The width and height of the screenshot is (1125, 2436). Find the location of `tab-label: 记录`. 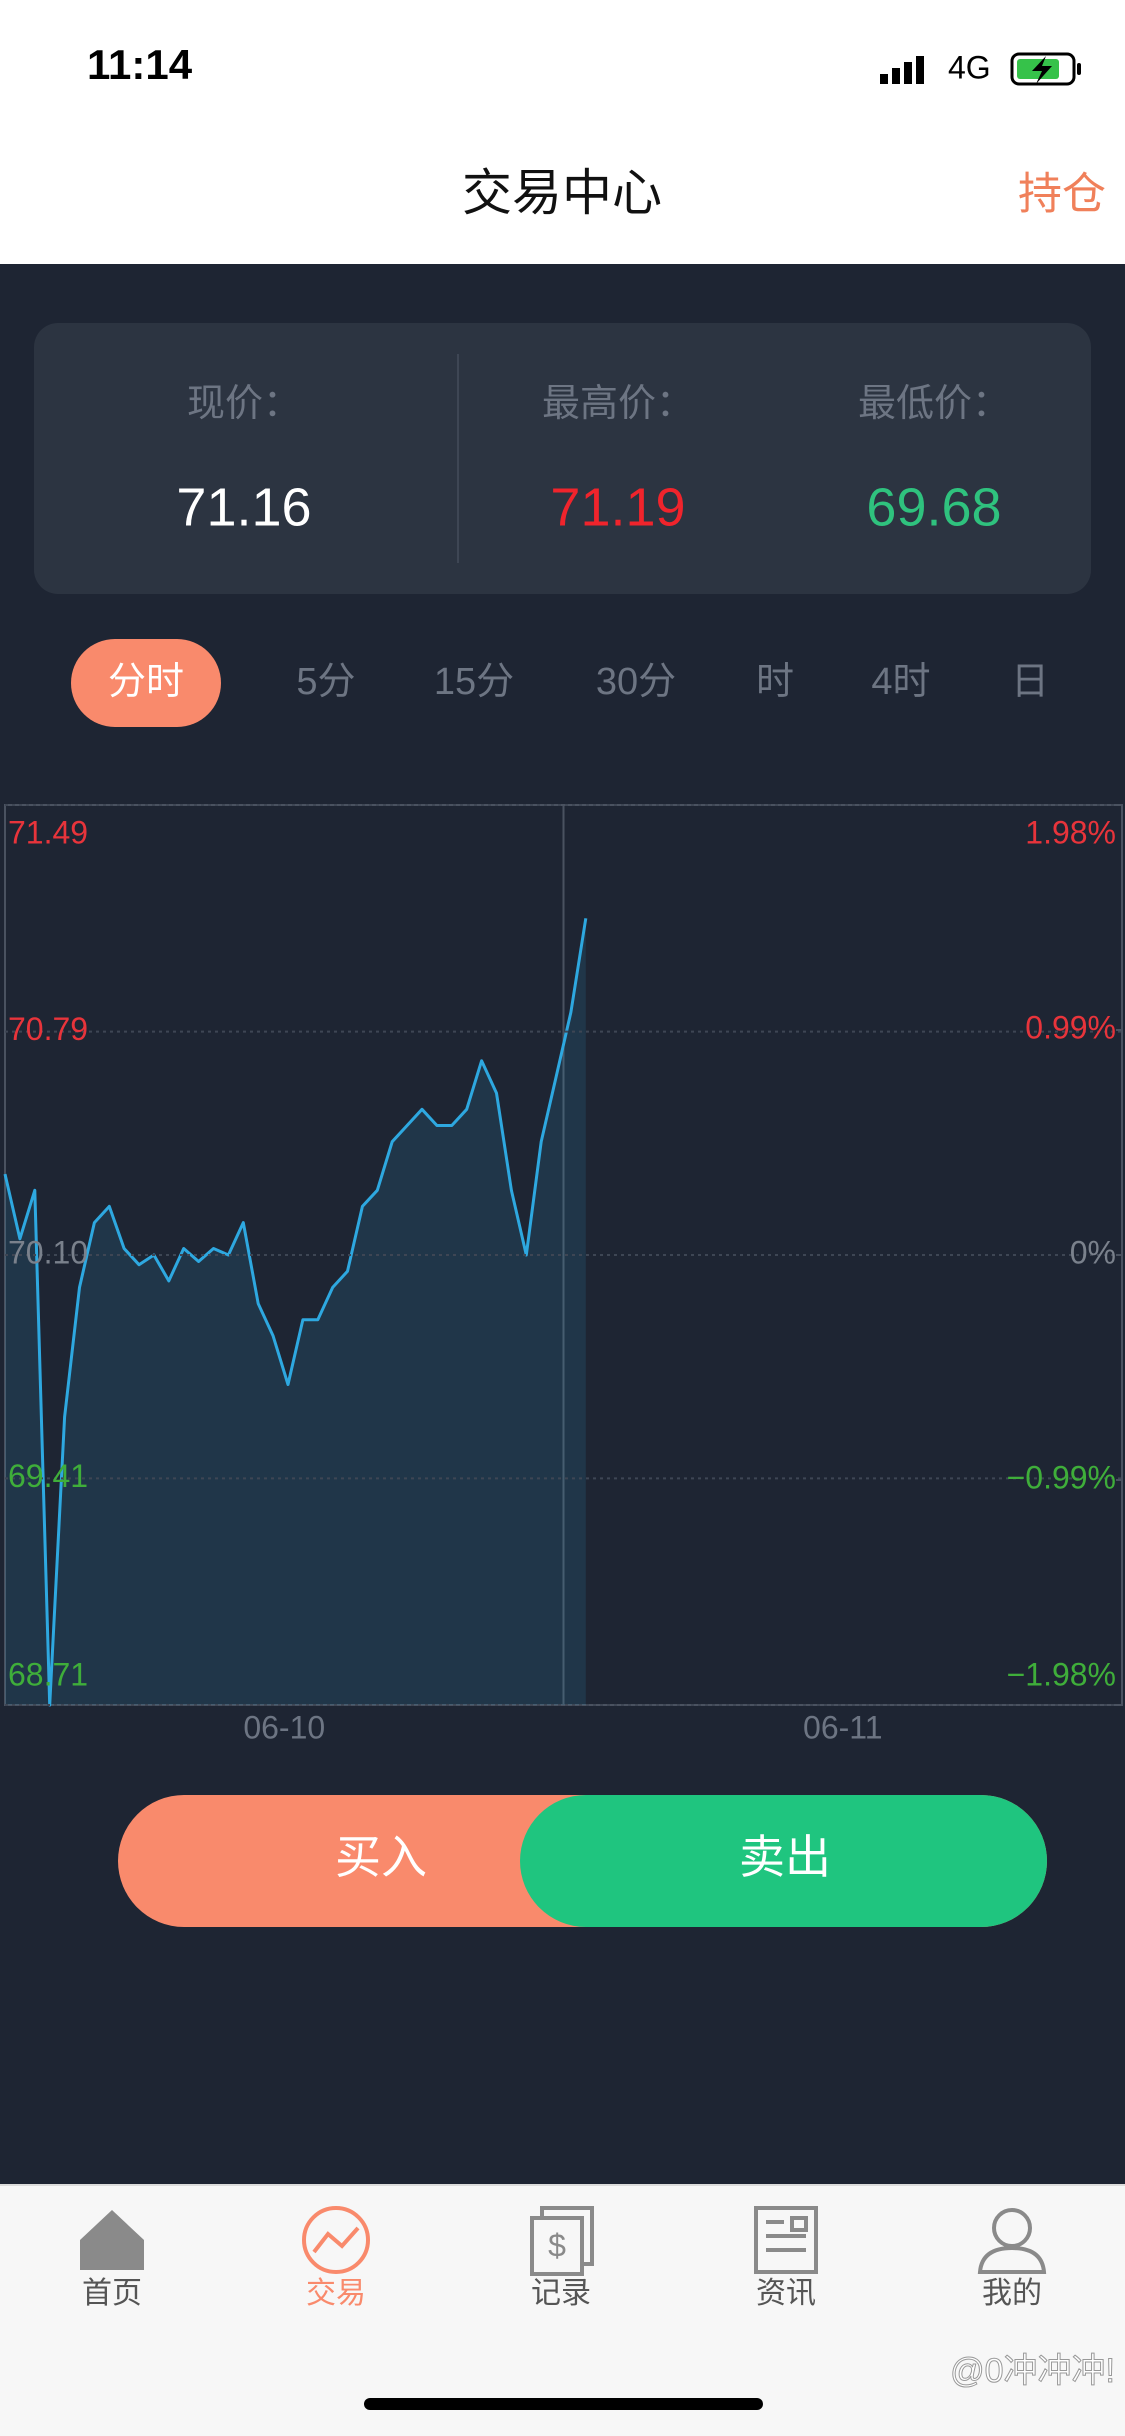

tab-label: 记录 is located at coordinates (561, 2293).